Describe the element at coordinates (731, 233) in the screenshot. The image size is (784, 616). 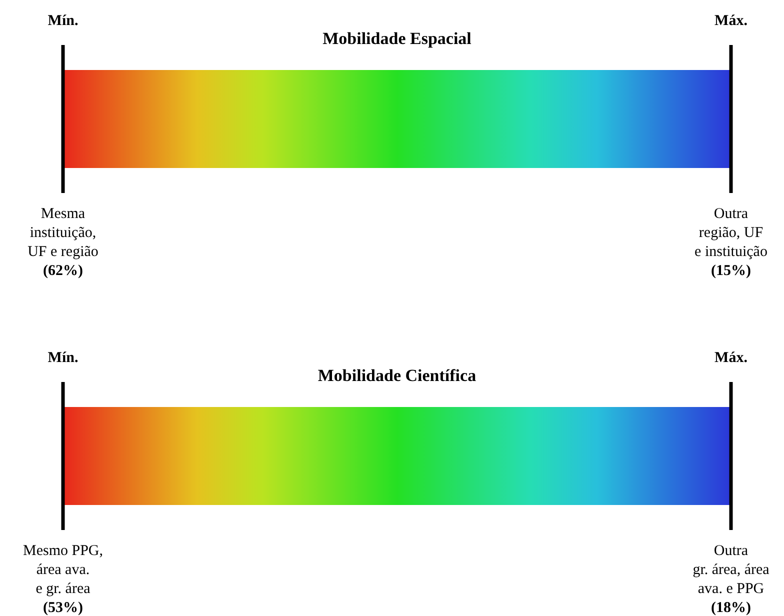
I see `category-label: Outra região, UF e instituição` at that location.